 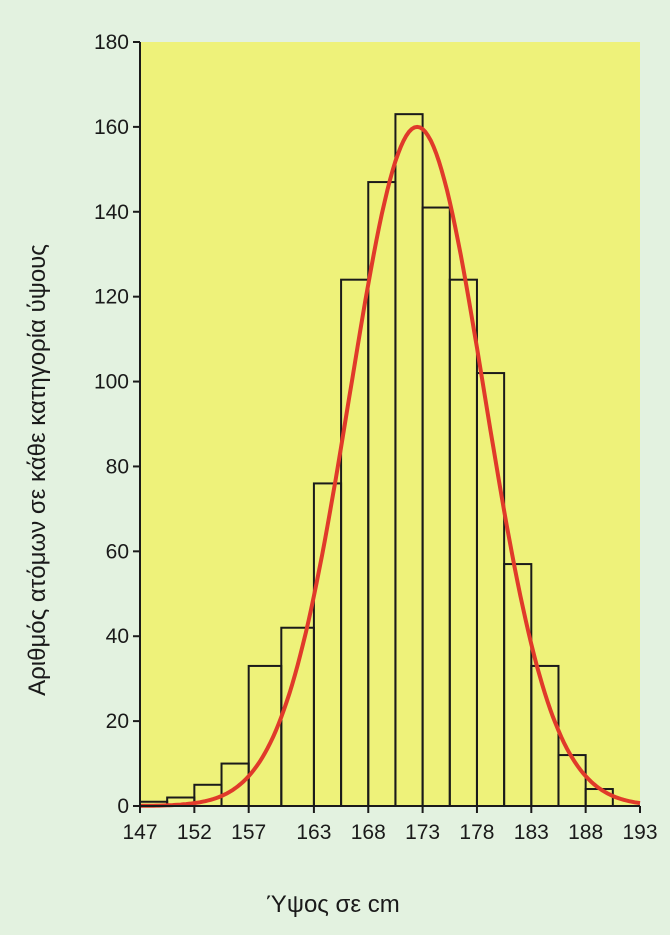 What do you see at coordinates (111, 212) in the screenshot?
I see `y-tick-label: 140` at bounding box center [111, 212].